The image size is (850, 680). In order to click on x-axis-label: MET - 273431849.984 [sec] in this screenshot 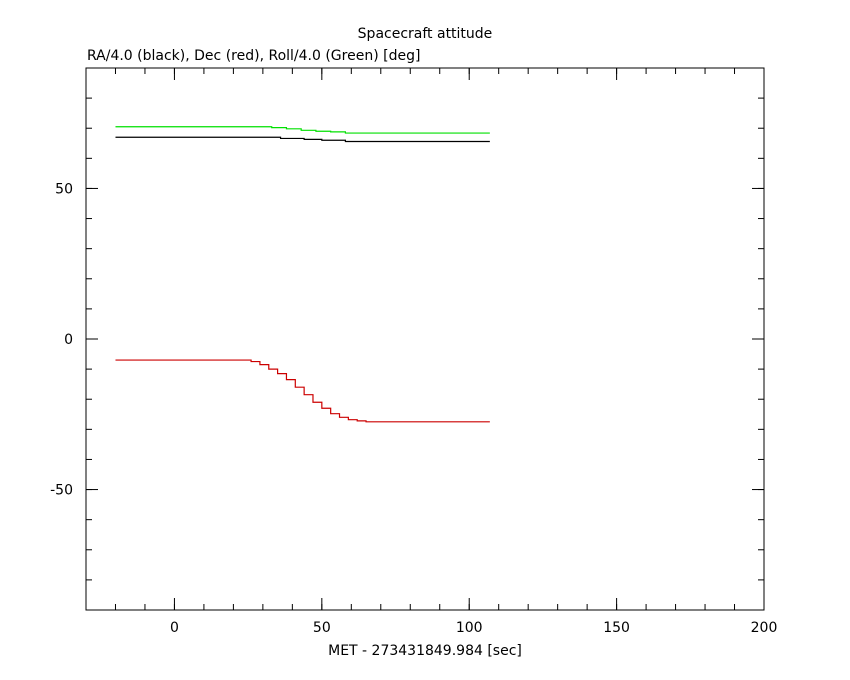, I will do `click(425, 651)`.